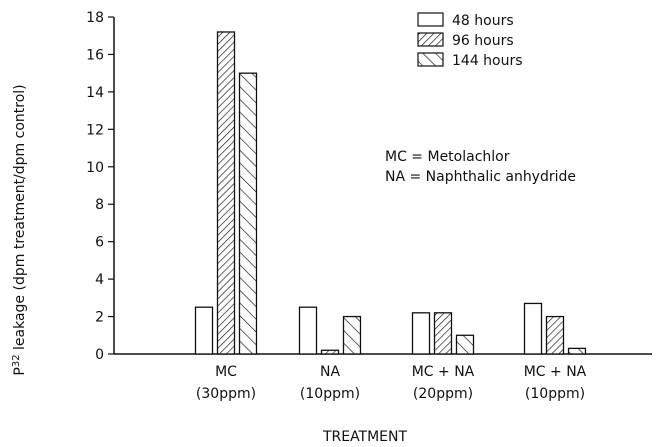 The width and height of the screenshot is (657, 447). I want to click on y-tick-label: 12, so click(95, 130).